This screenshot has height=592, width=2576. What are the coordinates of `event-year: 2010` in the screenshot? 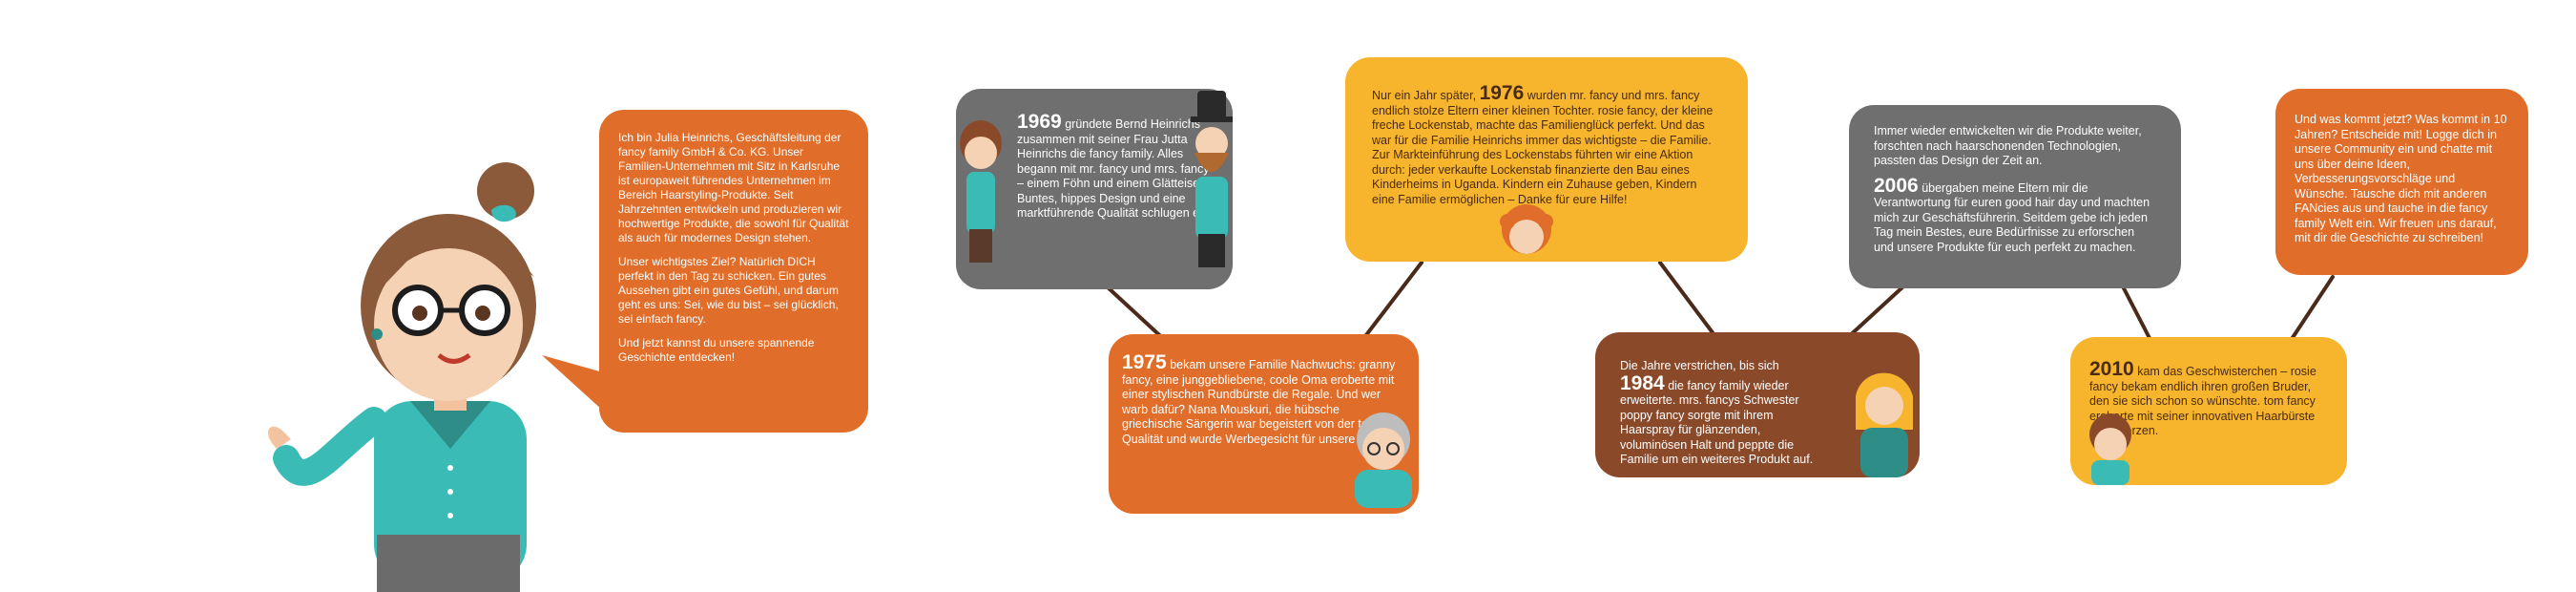 It's located at (2111, 369).